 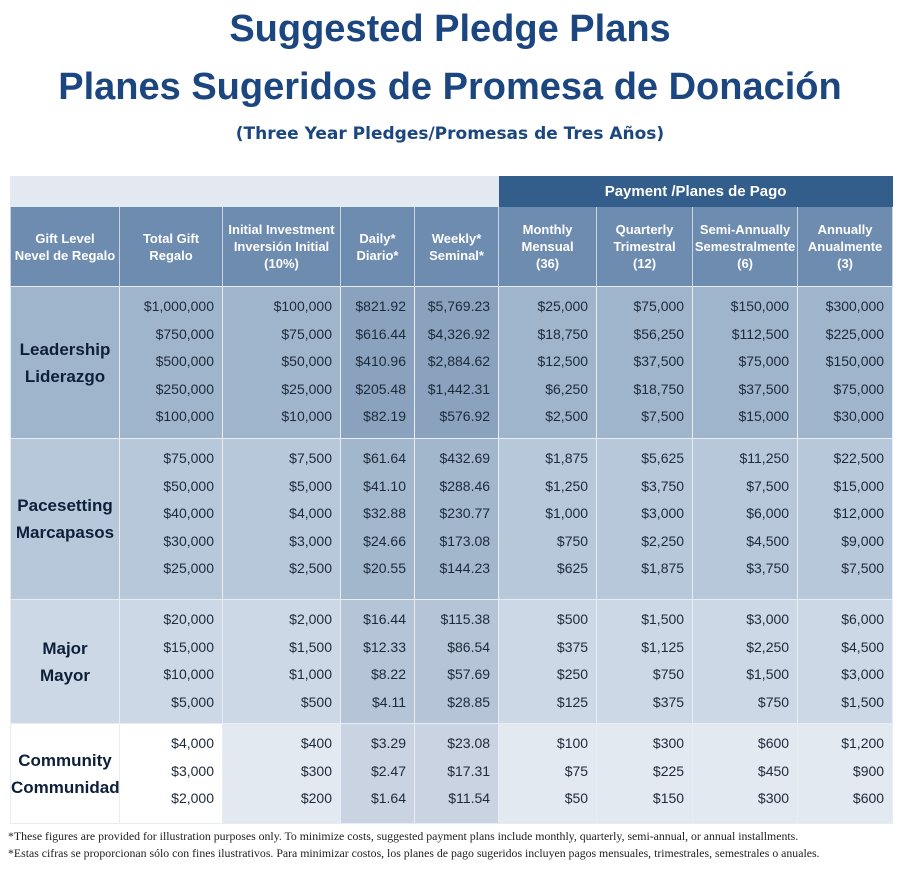 What do you see at coordinates (65, 505) in the screenshot?
I see `gift-level-label: Pacesetting` at bounding box center [65, 505].